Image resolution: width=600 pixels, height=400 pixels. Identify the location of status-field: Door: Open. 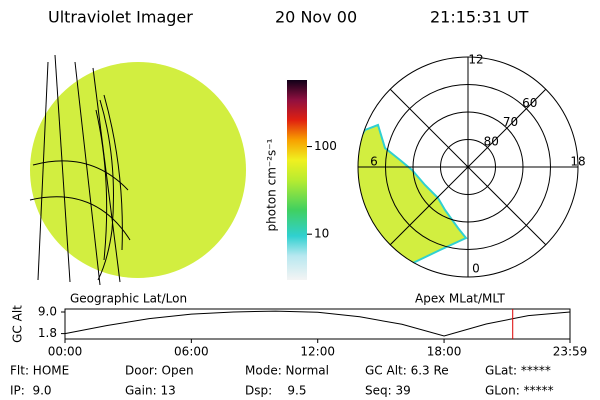
(159, 371).